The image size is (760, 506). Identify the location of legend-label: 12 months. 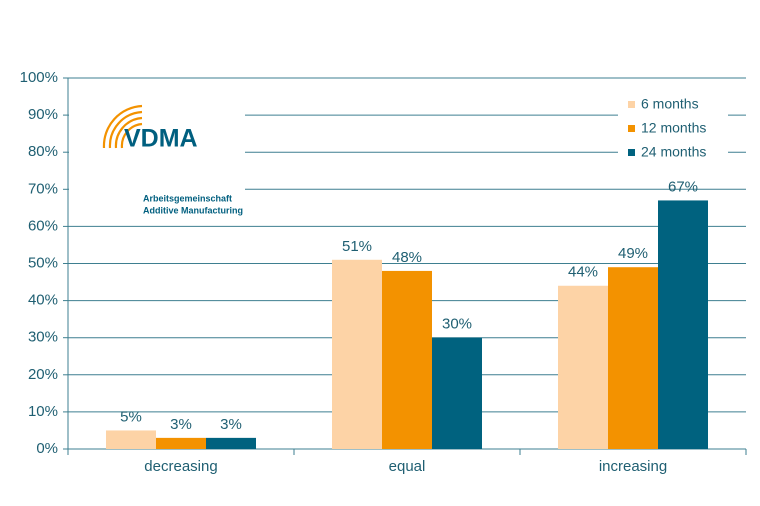
(673, 128).